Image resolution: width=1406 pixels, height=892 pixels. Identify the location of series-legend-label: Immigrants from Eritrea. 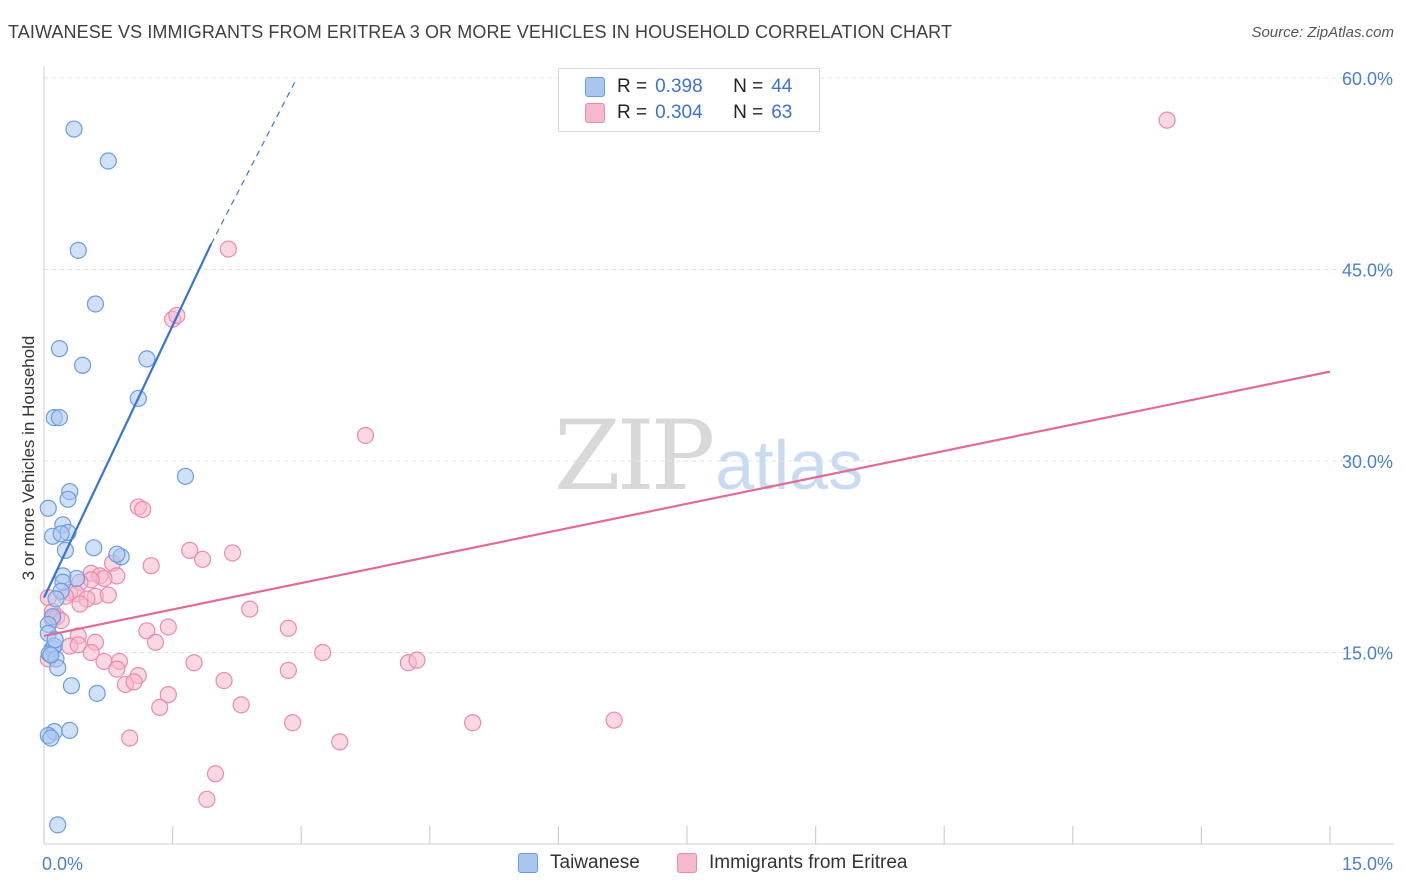
(808, 862).